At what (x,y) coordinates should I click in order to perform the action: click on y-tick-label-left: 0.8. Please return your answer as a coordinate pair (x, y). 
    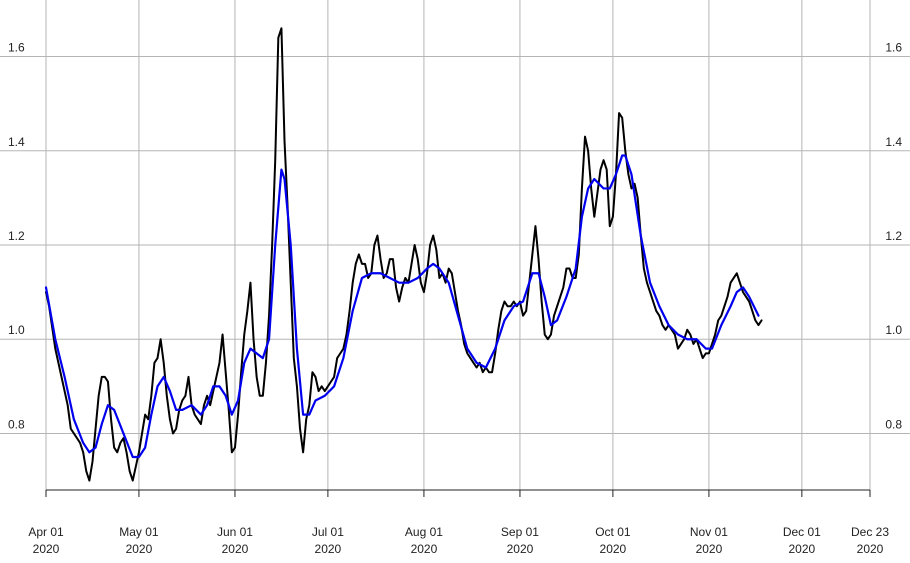
    Looking at the image, I should click on (16, 424).